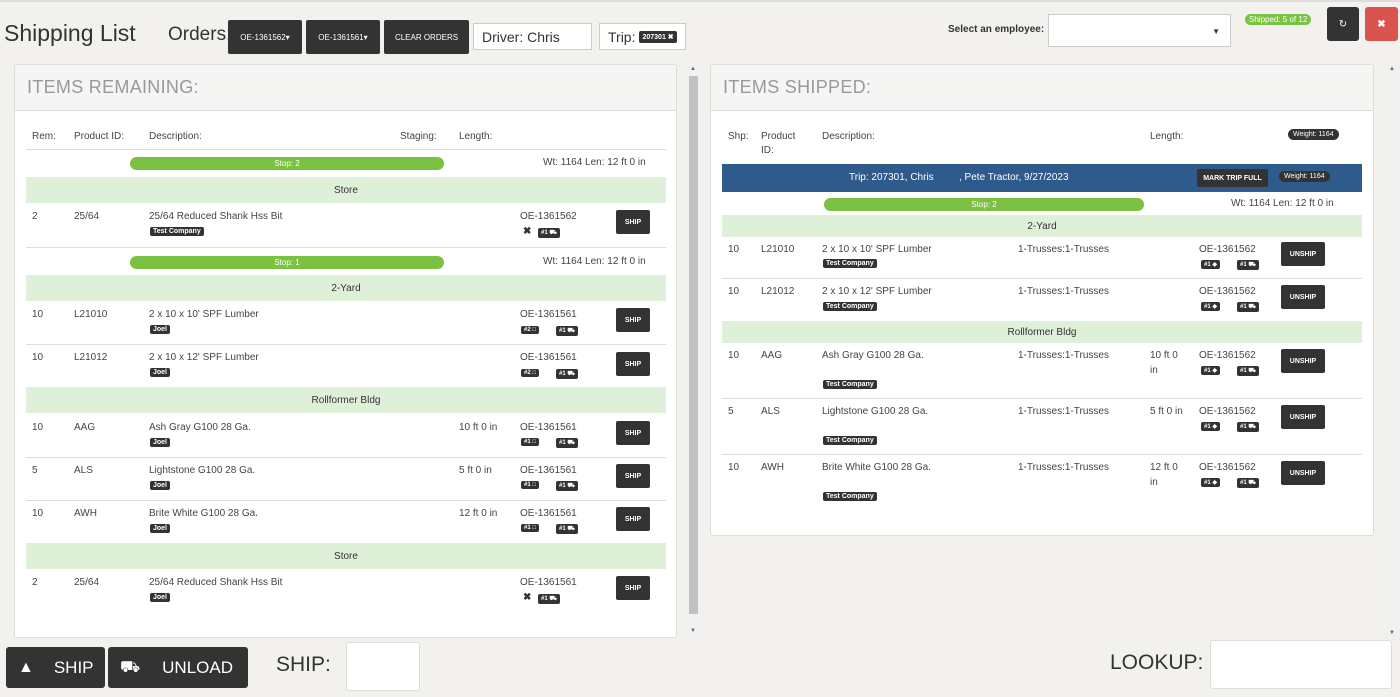  I want to click on product-id: L21010, so click(778, 249).